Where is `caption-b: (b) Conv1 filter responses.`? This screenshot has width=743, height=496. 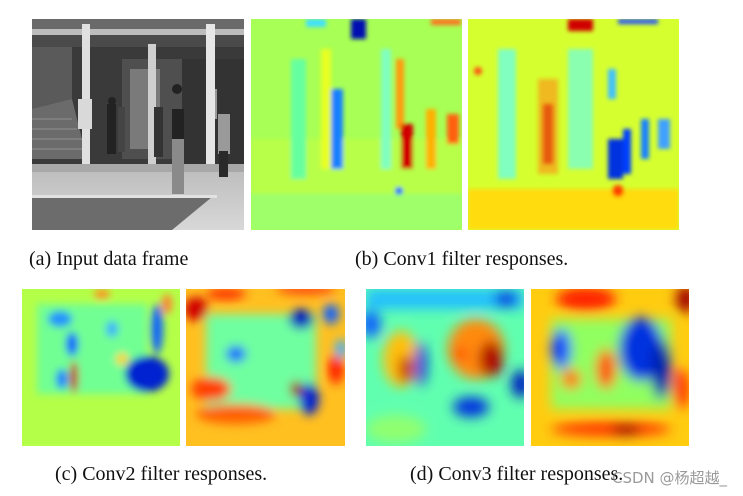
caption-b: (b) Conv1 filter responses. is located at coordinates (462, 259).